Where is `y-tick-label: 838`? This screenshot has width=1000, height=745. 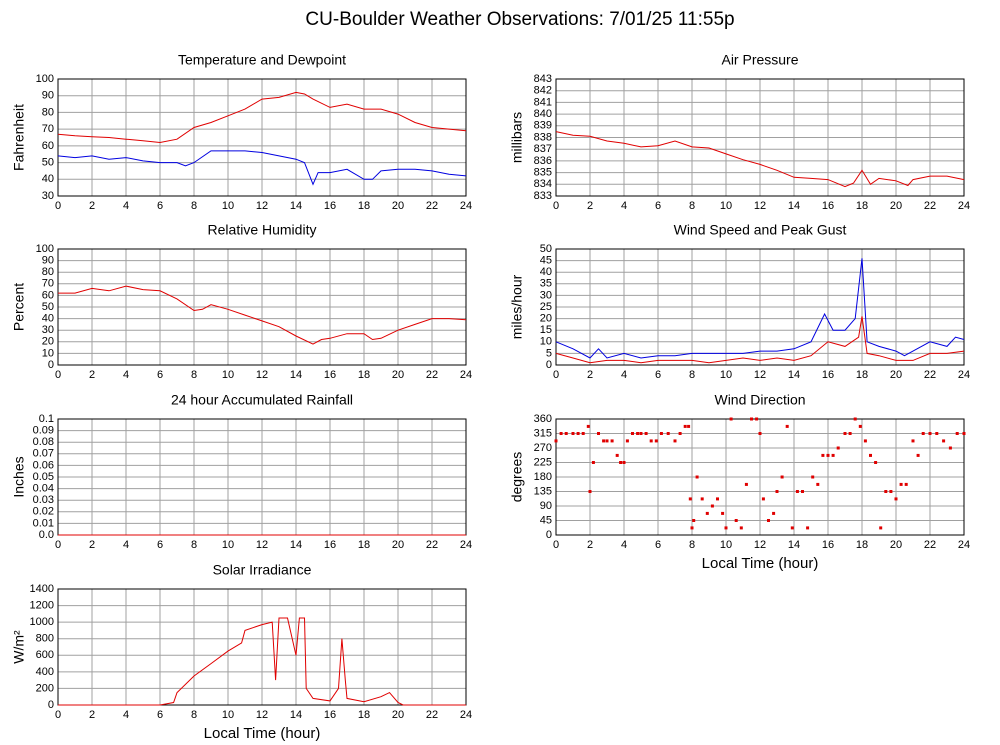
y-tick-label: 838 is located at coordinates (543, 137).